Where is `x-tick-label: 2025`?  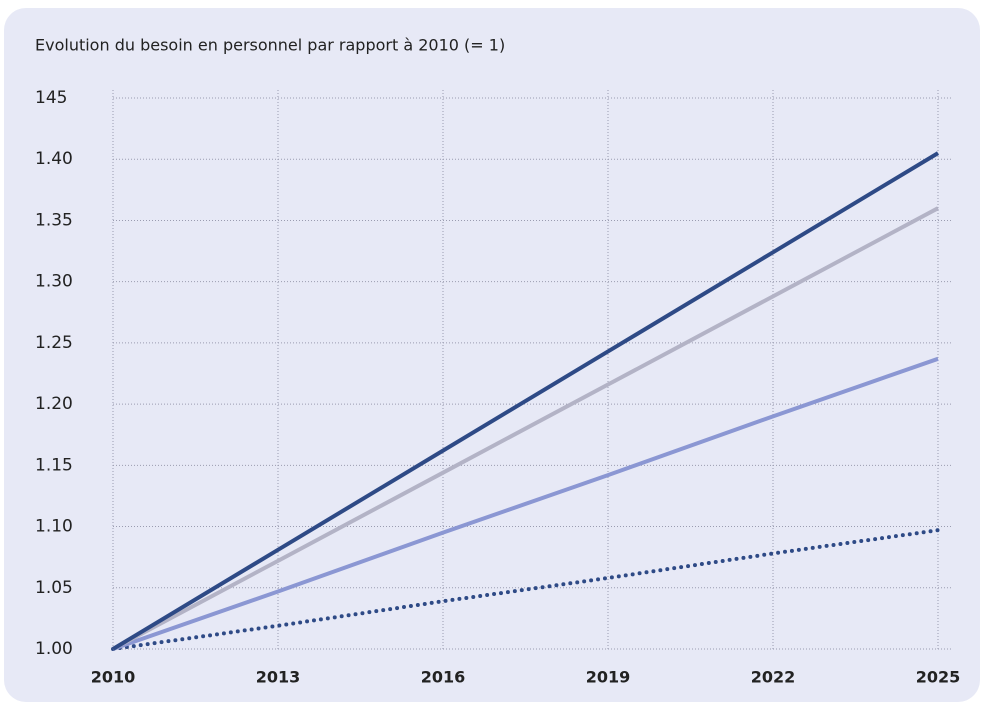
x-tick-label: 2025 is located at coordinates (938, 677).